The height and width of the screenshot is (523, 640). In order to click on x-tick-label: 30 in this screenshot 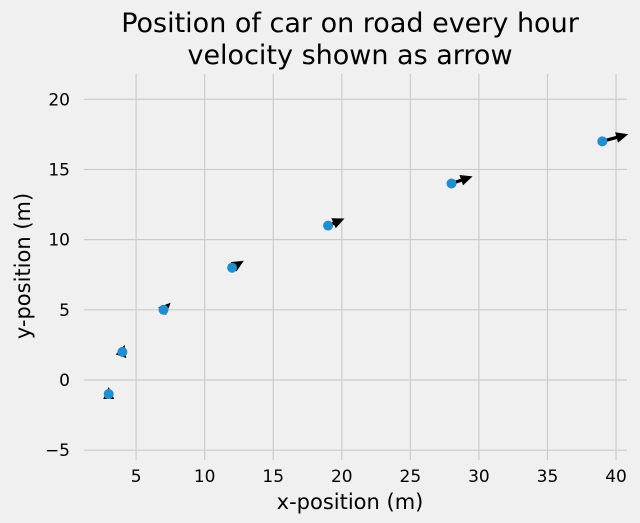, I will do `click(479, 477)`.